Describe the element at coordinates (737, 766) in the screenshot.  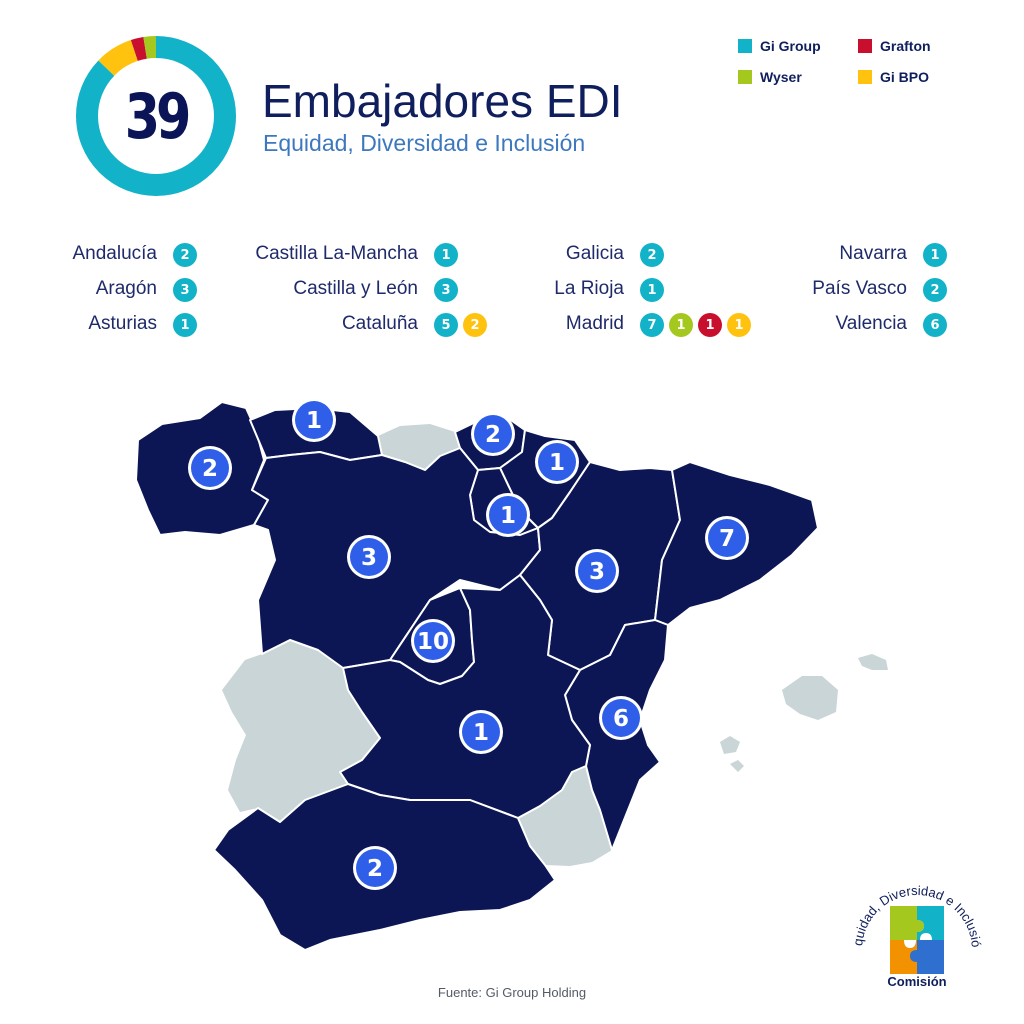
I see `region-formentera` at that location.